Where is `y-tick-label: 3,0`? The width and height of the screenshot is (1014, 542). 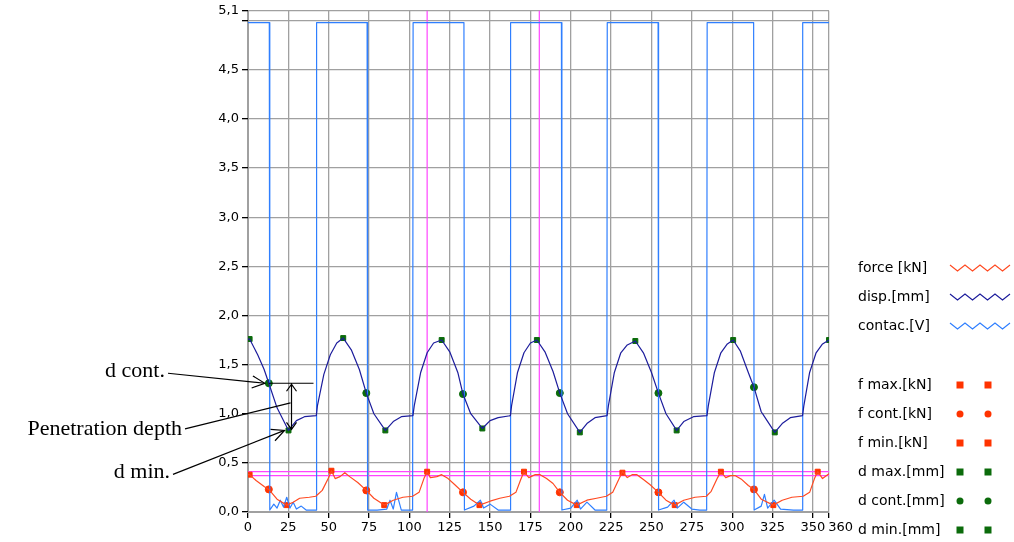
y-tick-label: 3,0 is located at coordinates (228, 216).